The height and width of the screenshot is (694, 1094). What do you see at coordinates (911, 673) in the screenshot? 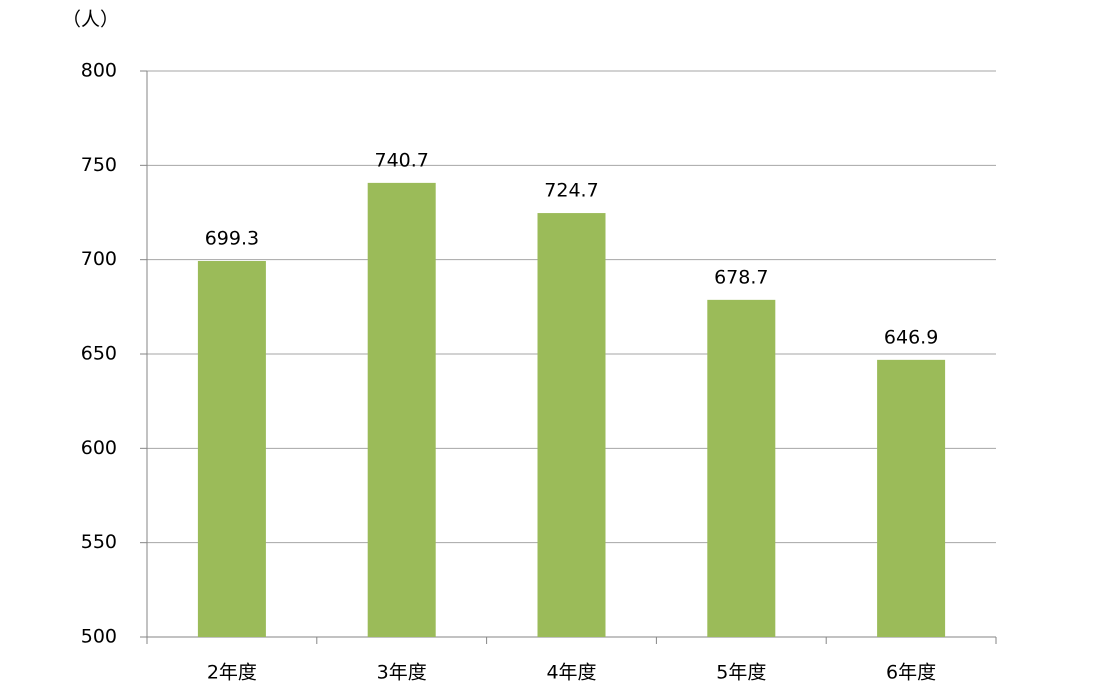
I see `x-tick-label: 6年度` at bounding box center [911, 673].